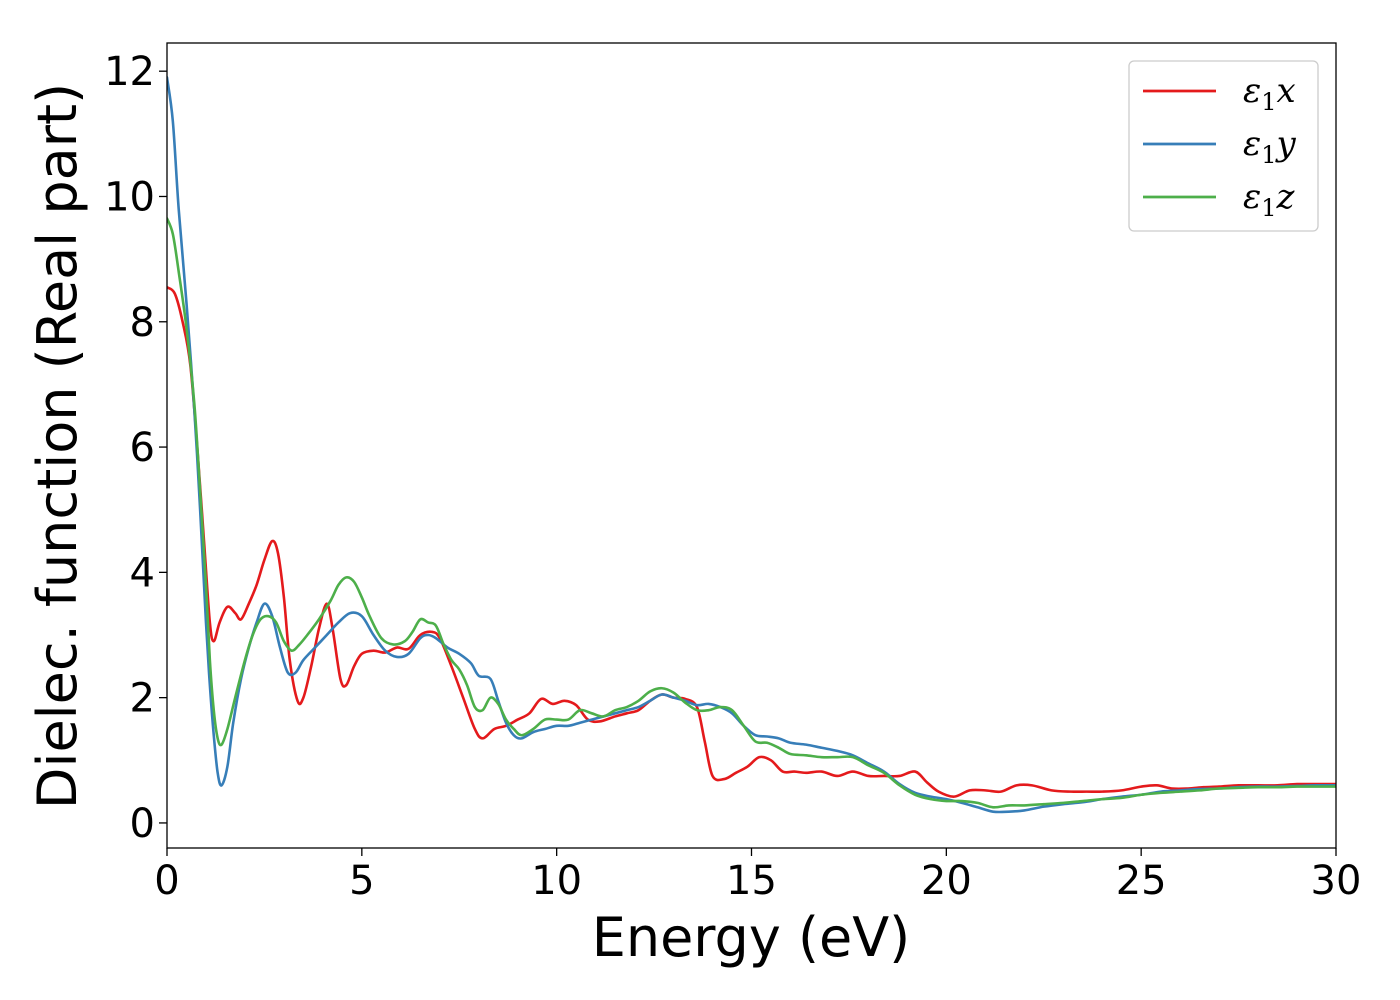 The image size is (1400, 1000). What do you see at coordinates (57, 446) in the screenshot?
I see `y-axis-label: Dielec. function (Real part)` at bounding box center [57, 446].